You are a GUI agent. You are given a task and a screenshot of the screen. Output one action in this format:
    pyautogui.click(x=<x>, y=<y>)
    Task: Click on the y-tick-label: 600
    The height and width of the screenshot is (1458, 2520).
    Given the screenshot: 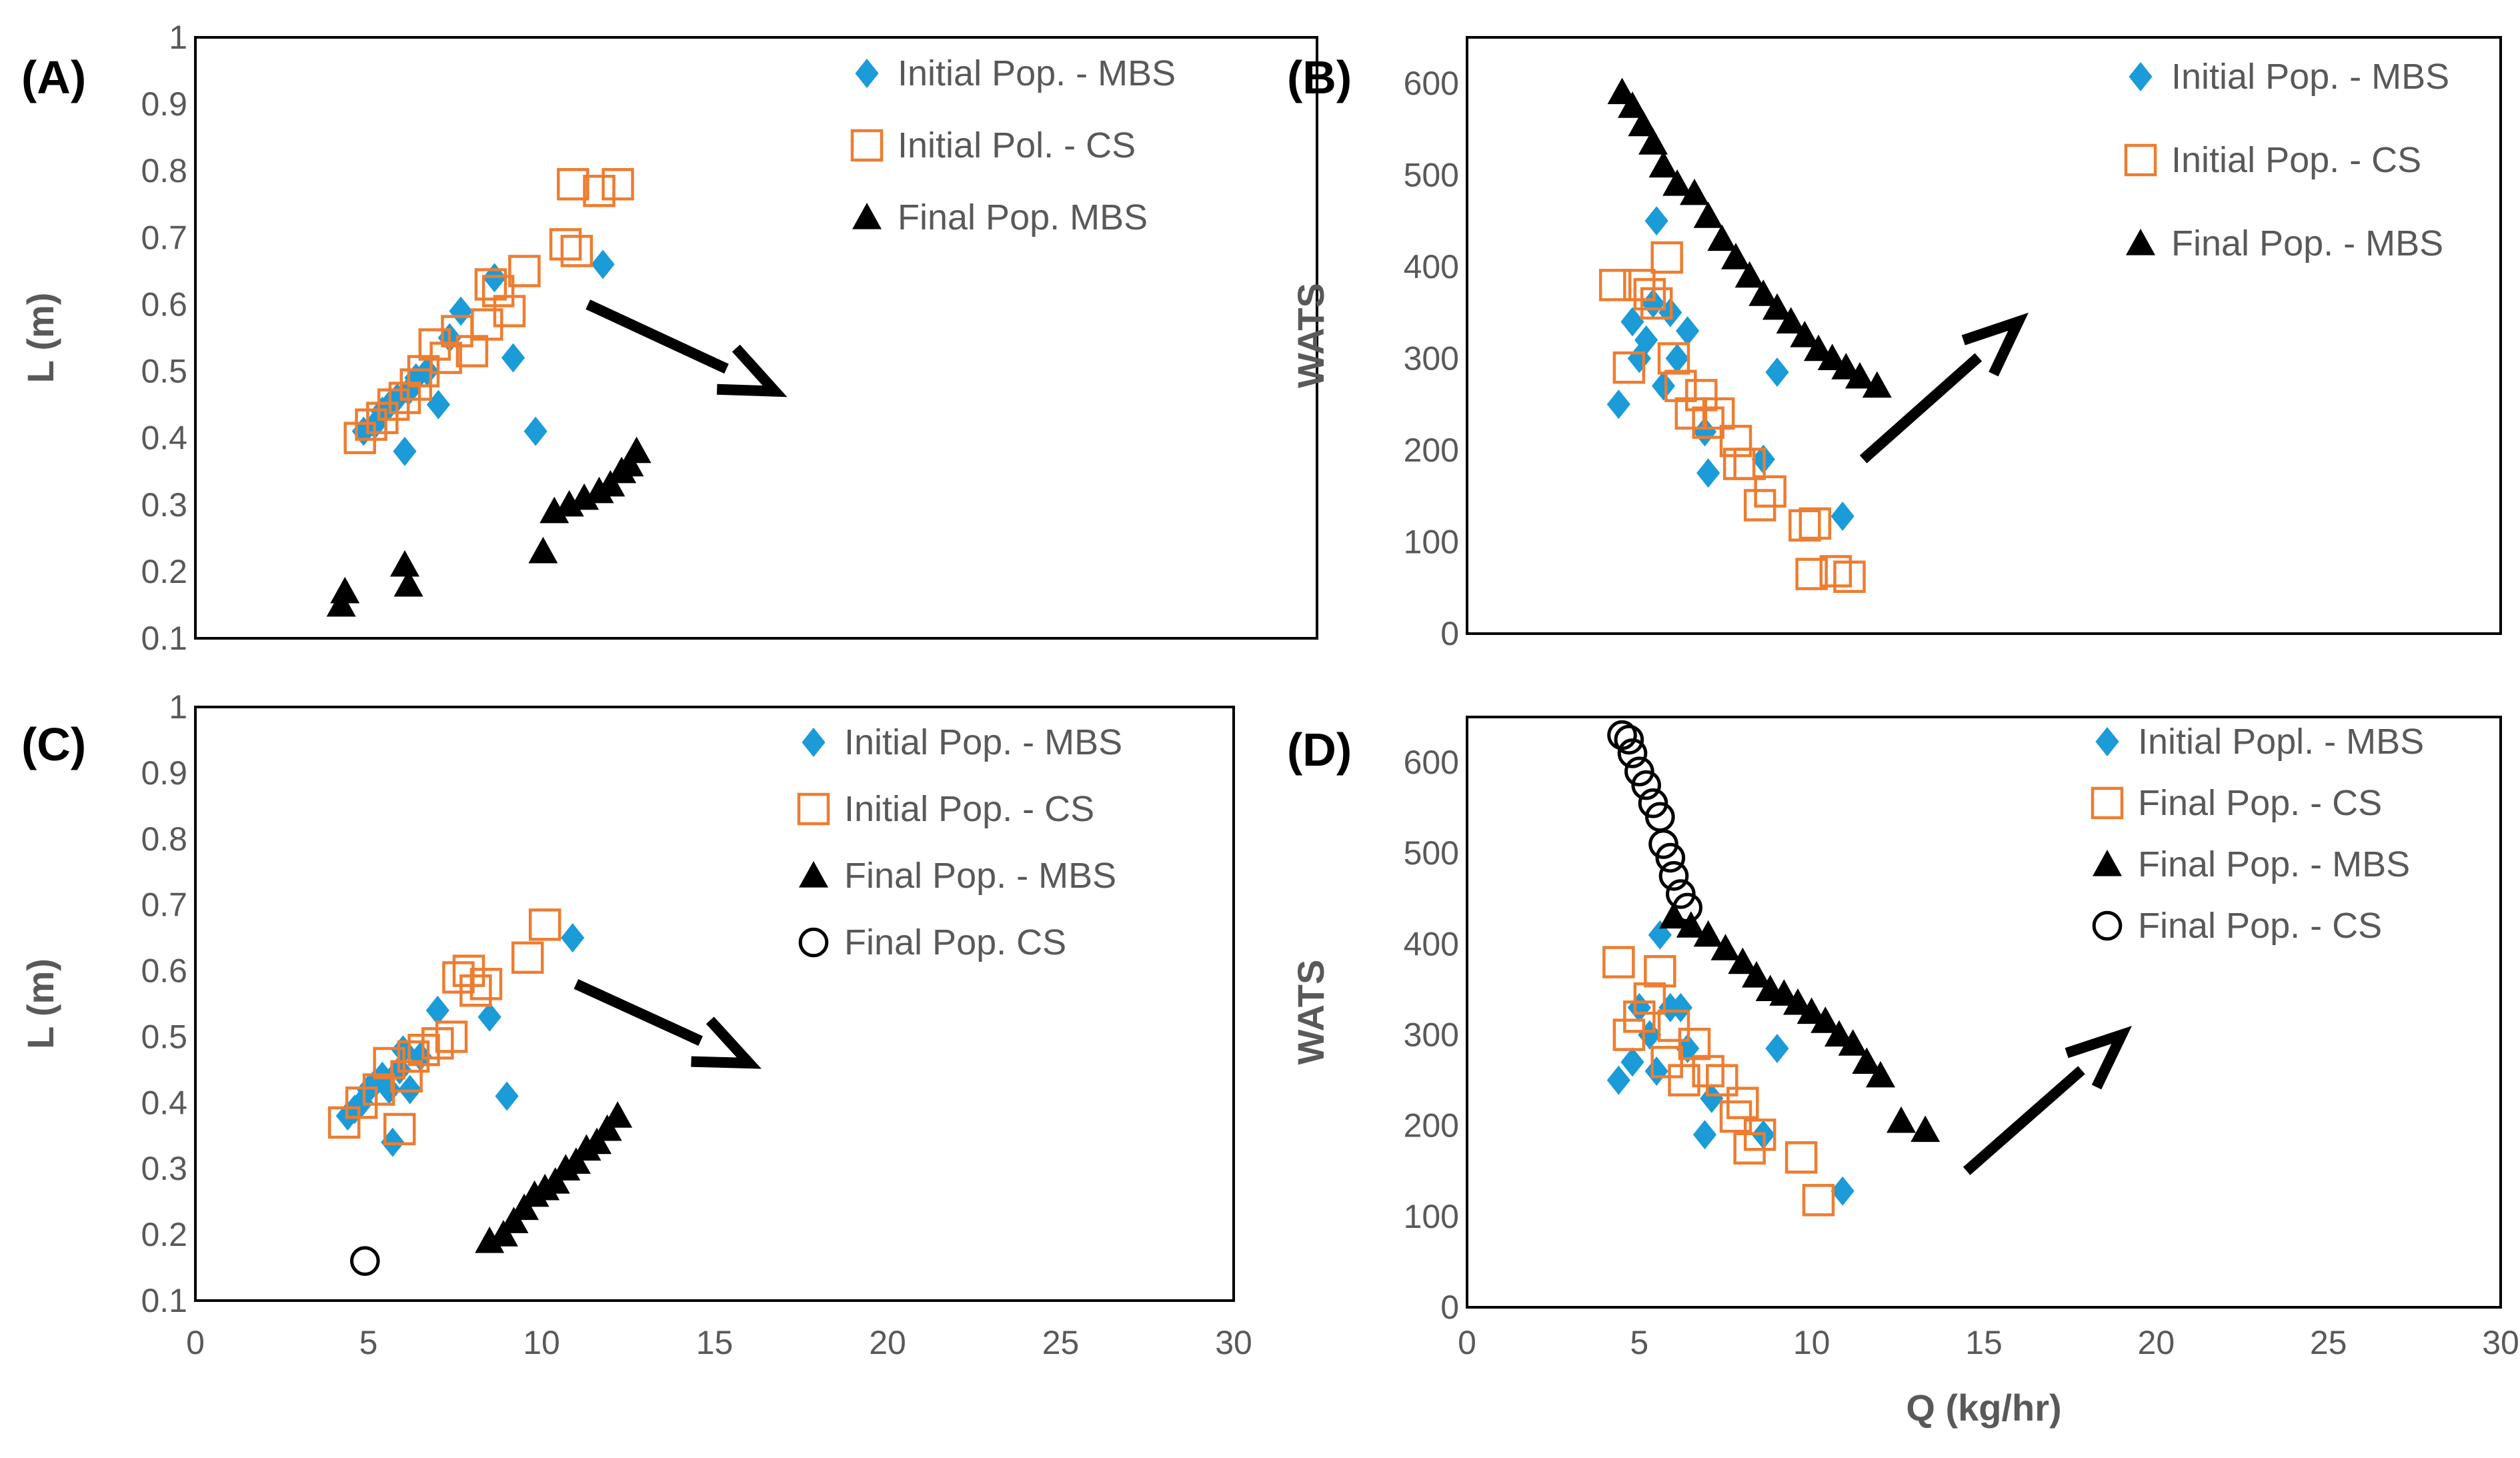 What is the action you would take?
    pyautogui.click(x=1431, y=83)
    